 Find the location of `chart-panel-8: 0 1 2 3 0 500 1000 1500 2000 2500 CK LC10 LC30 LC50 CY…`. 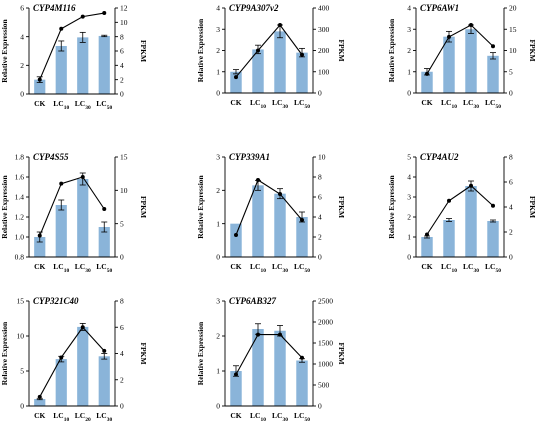

chart-panel-8: 0 1 2 3 0 500 1000 1500 2000 2500 CK LC10 LC30 LC50 CY… is located at coordinates (271, 359).